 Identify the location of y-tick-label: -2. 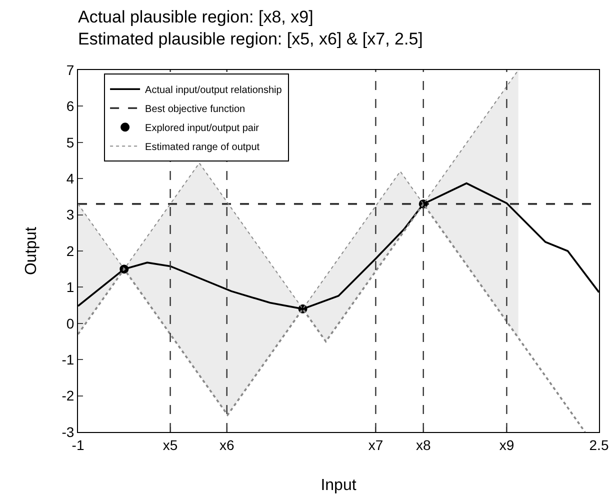
(68, 396).